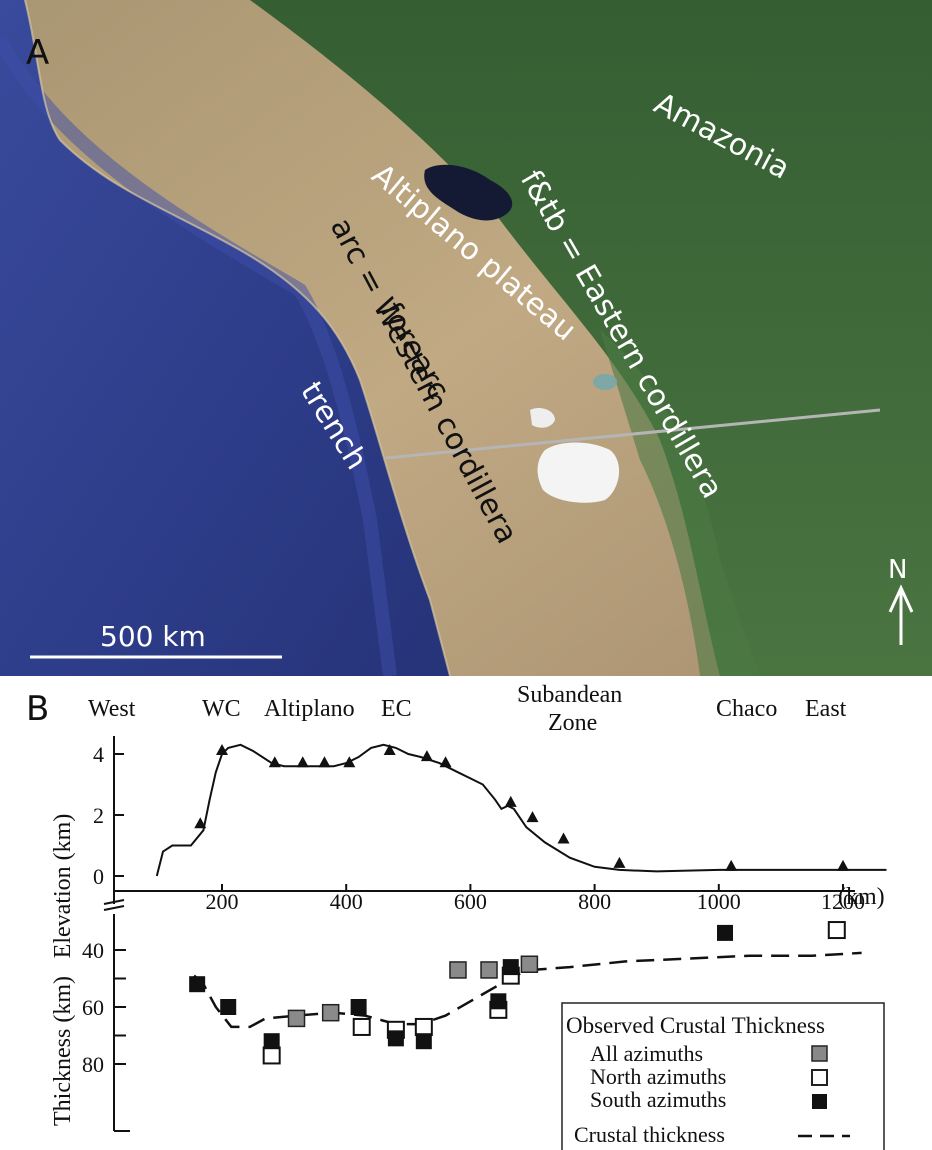 The height and width of the screenshot is (1150, 932). Describe the element at coordinates (658, 1099) in the screenshot. I see `legend-south: South azimuths` at that location.